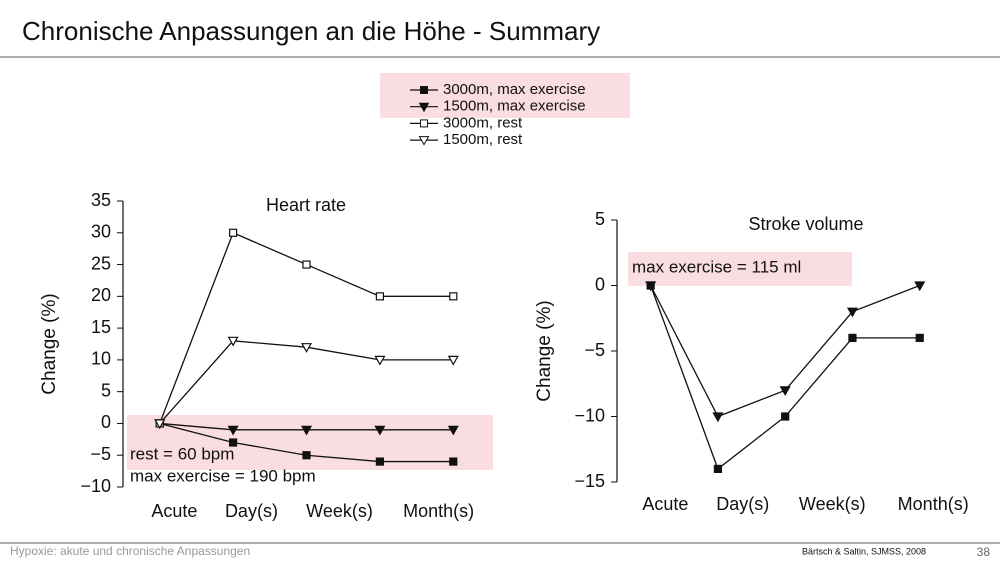 The image size is (1000, 563). What do you see at coordinates (483, 139) in the screenshot?
I see `legend-label: 1500m, rest` at bounding box center [483, 139].